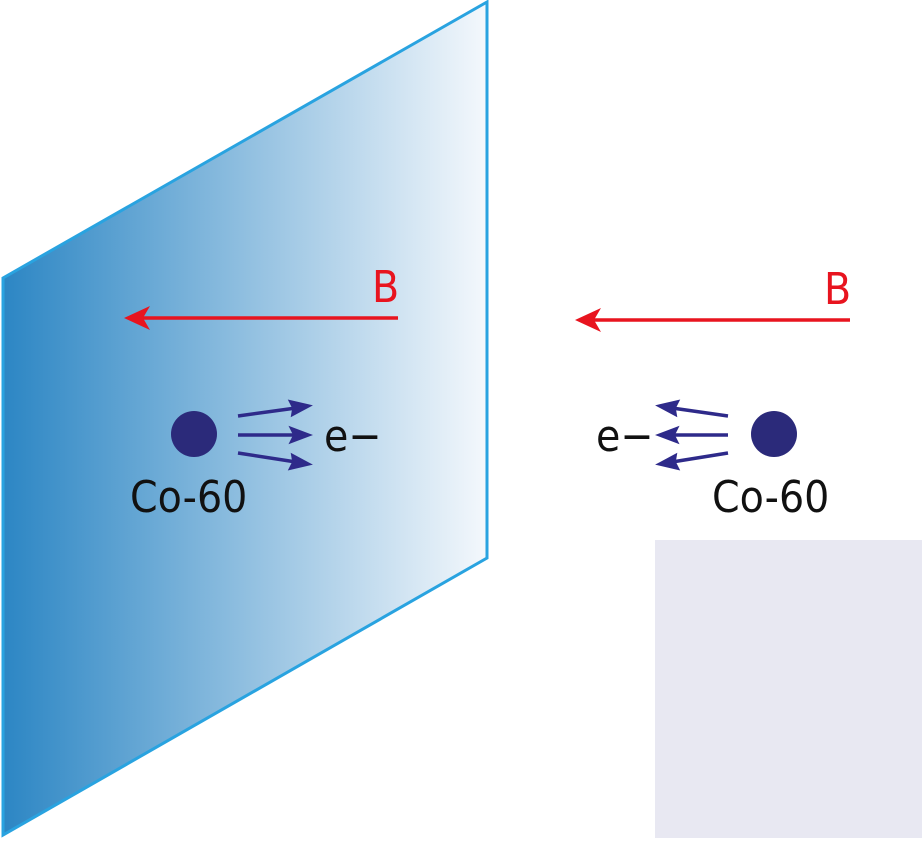 This screenshot has height=843, width=922. Describe the element at coordinates (837, 289) in the screenshot. I see `right-field-label: B` at that location.